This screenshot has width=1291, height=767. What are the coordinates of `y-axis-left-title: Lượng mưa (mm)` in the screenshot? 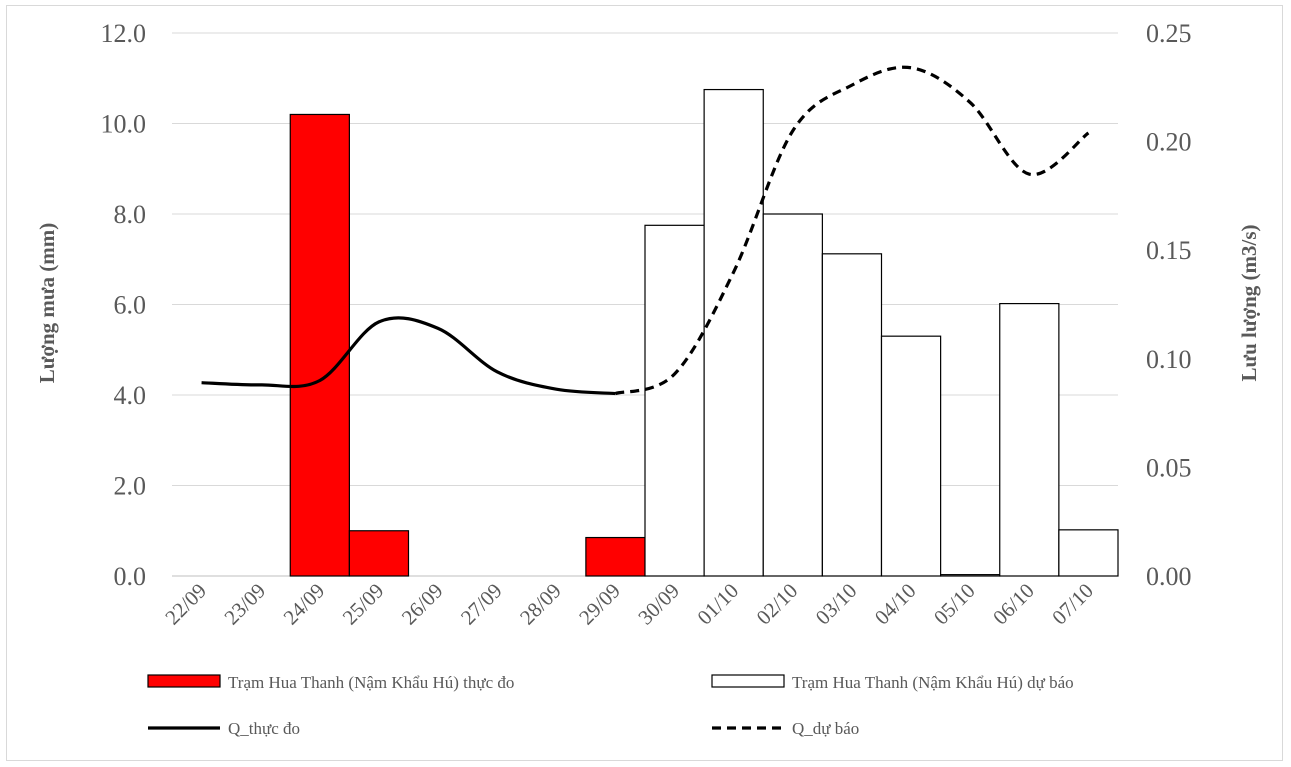 It's located at (47, 303).